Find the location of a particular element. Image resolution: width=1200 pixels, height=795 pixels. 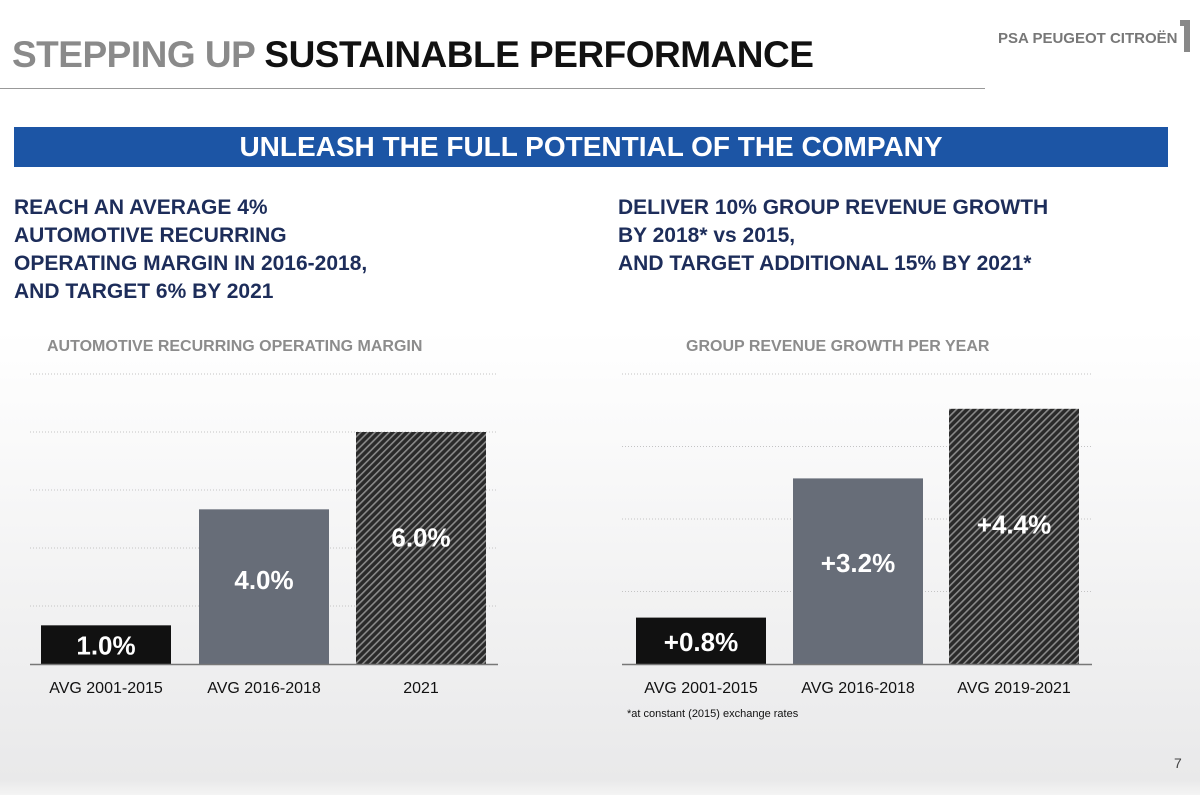

title-part2: SUSTAINABLE PERFORMANCE is located at coordinates (539, 54).